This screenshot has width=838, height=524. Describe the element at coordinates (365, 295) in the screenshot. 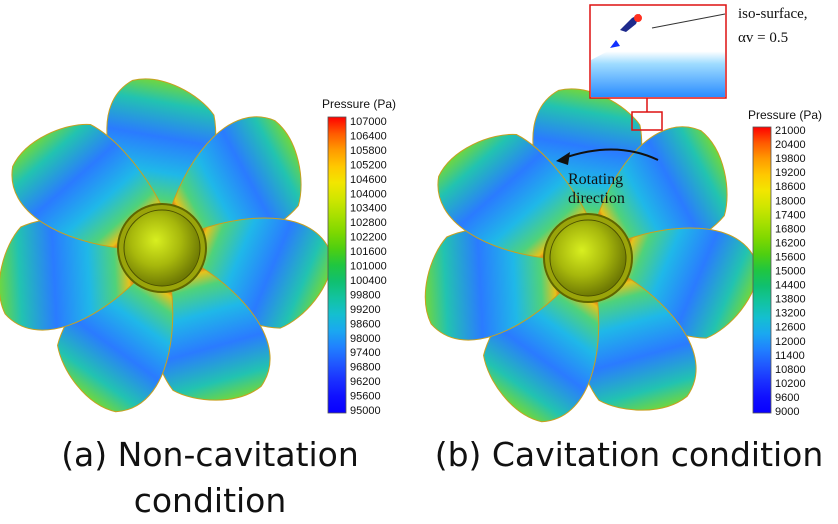

I see `legend-tick-label: 99800` at that location.